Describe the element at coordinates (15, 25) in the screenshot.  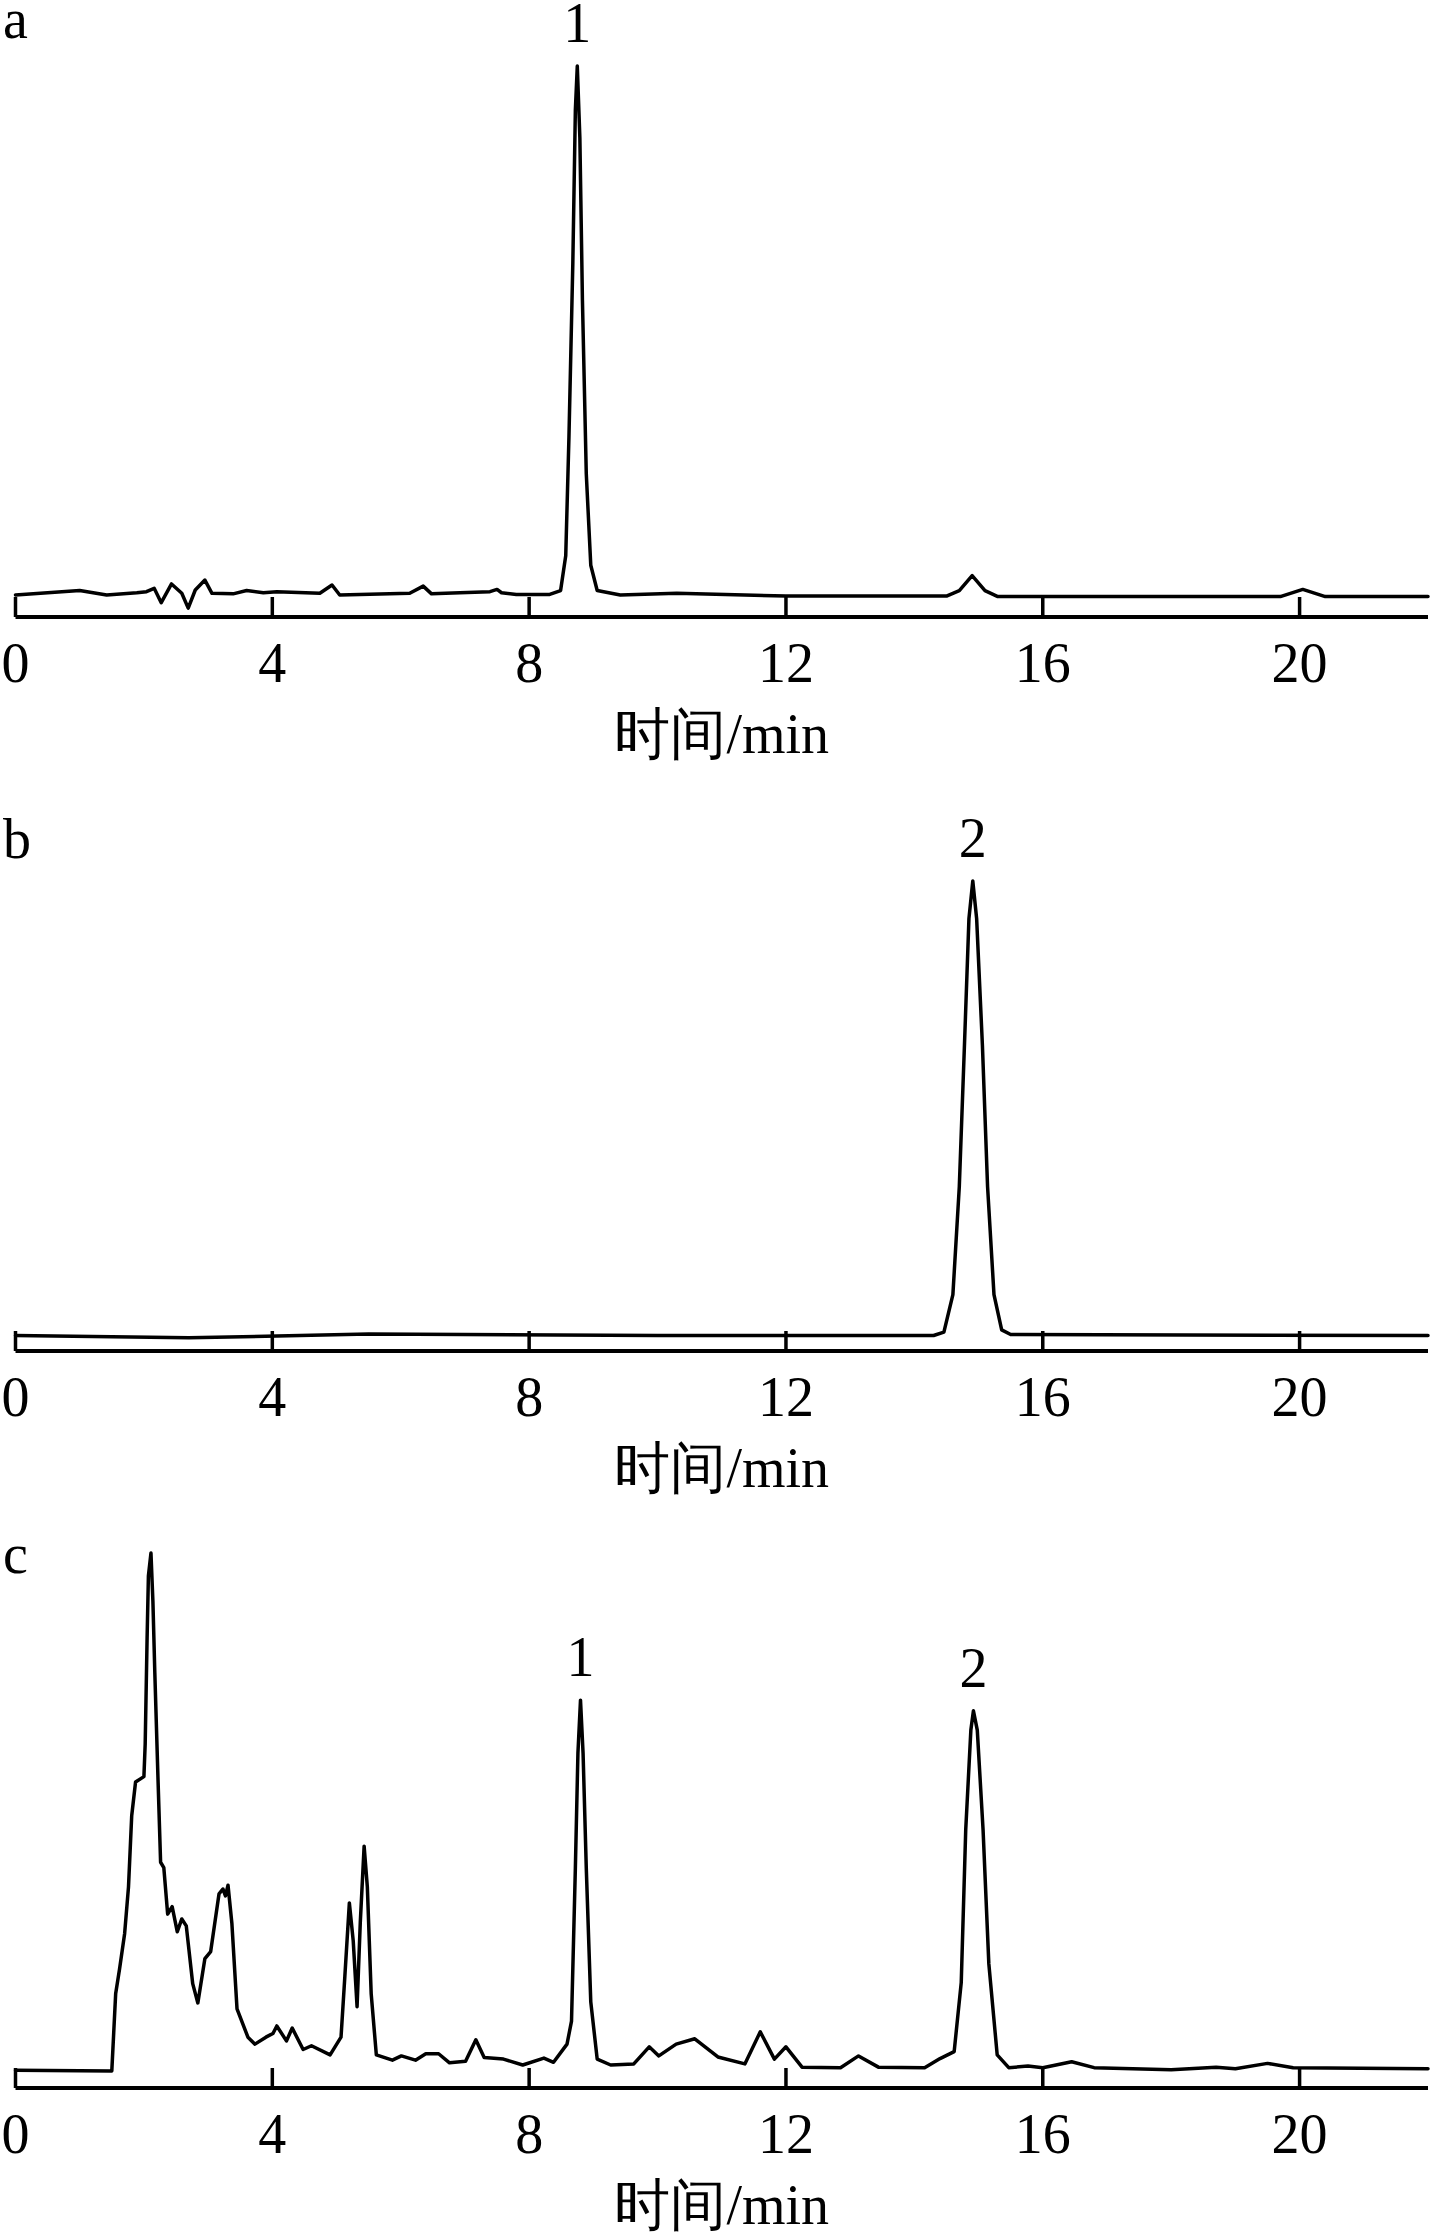
I see `title: a` at that location.